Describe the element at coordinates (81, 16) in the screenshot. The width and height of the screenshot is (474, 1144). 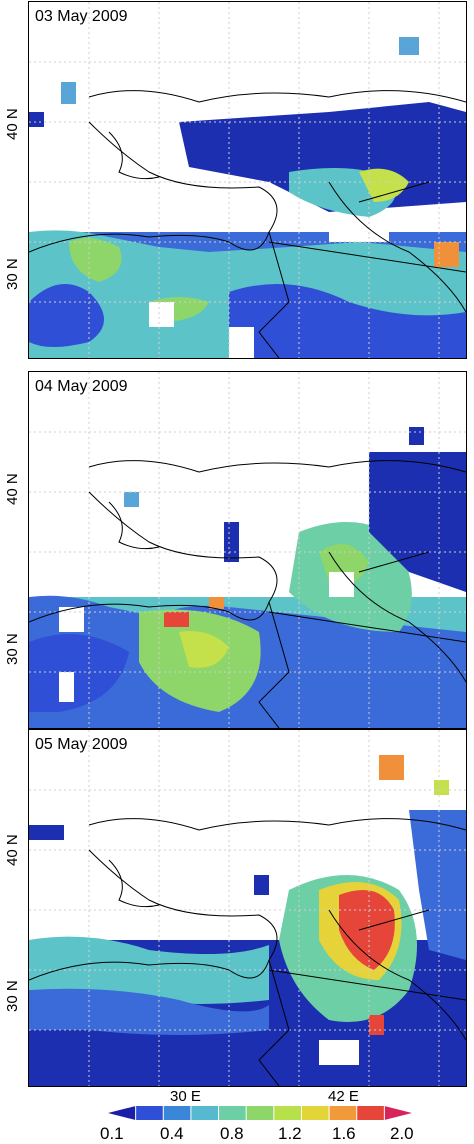
I see `panel-date-label: 03 May 2009` at that location.